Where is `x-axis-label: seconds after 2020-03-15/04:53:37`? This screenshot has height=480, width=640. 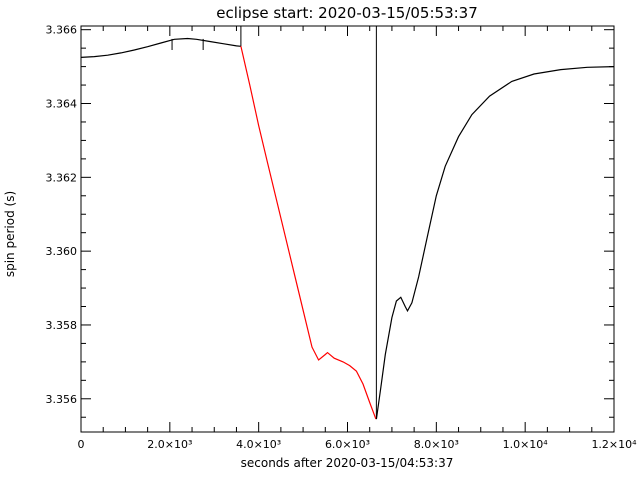 x-axis-label: seconds after 2020-03-15/04:53:37 is located at coordinates (347, 463).